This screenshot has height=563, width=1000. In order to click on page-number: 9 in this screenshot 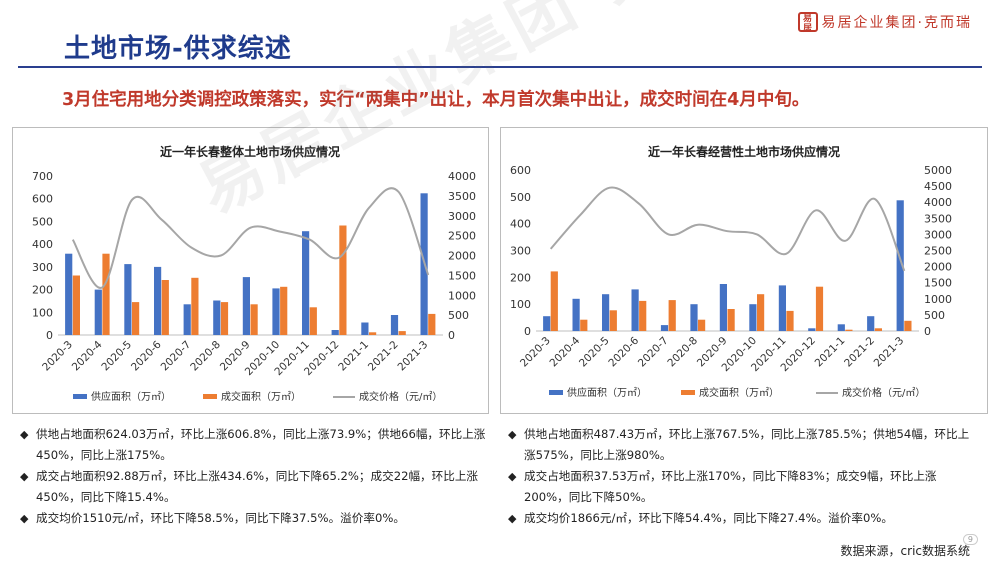, I will do `click(970, 539)`.